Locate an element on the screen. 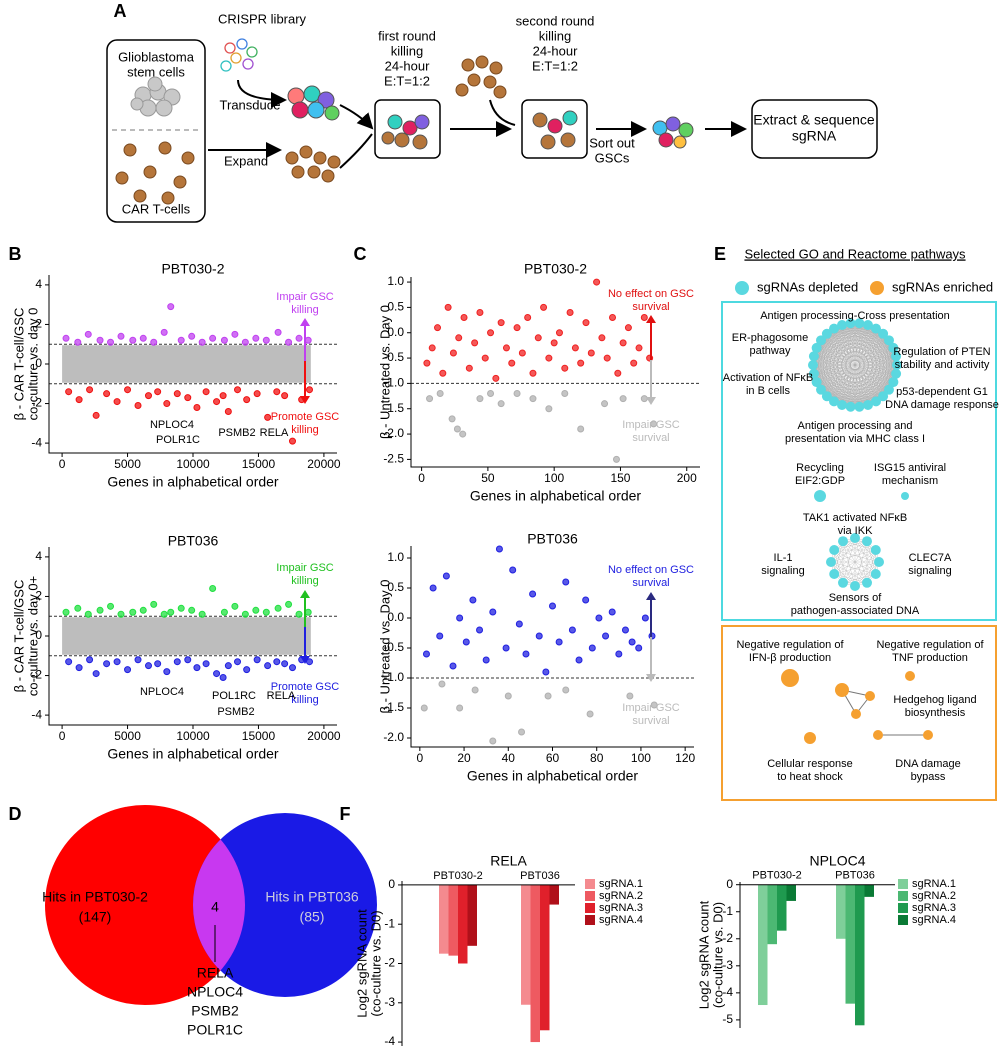 This screenshot has width=1004, height=1050. y-tick-label: -2.0 is located at coordinates (393, 433).